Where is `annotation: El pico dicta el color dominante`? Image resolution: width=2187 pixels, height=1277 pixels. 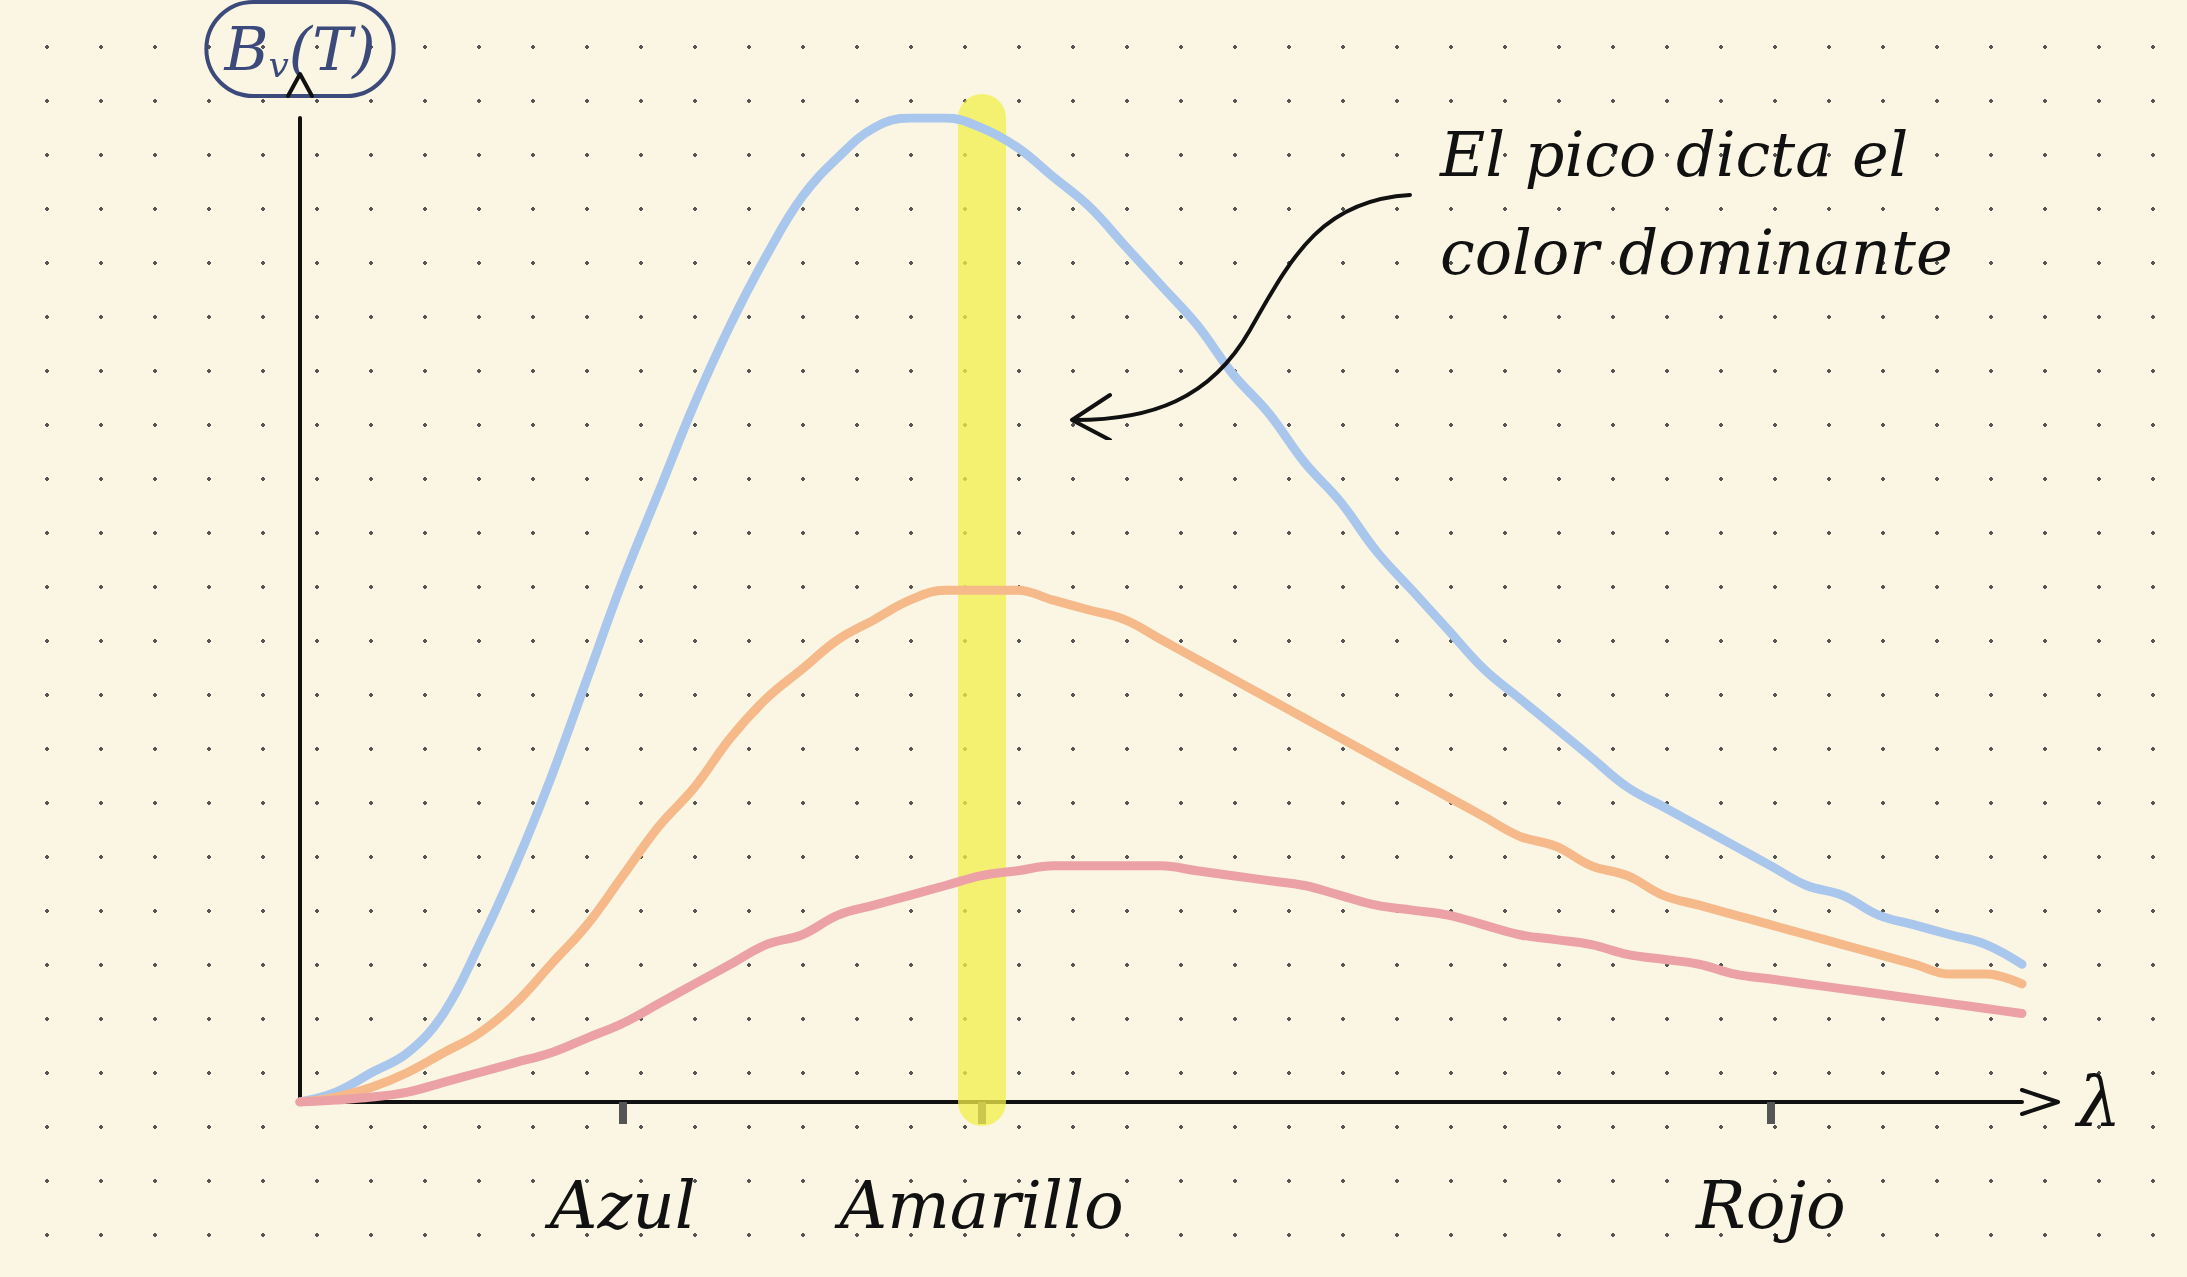
annotation: El pico dicta el color dominante is located at coordinates (1696, 203).